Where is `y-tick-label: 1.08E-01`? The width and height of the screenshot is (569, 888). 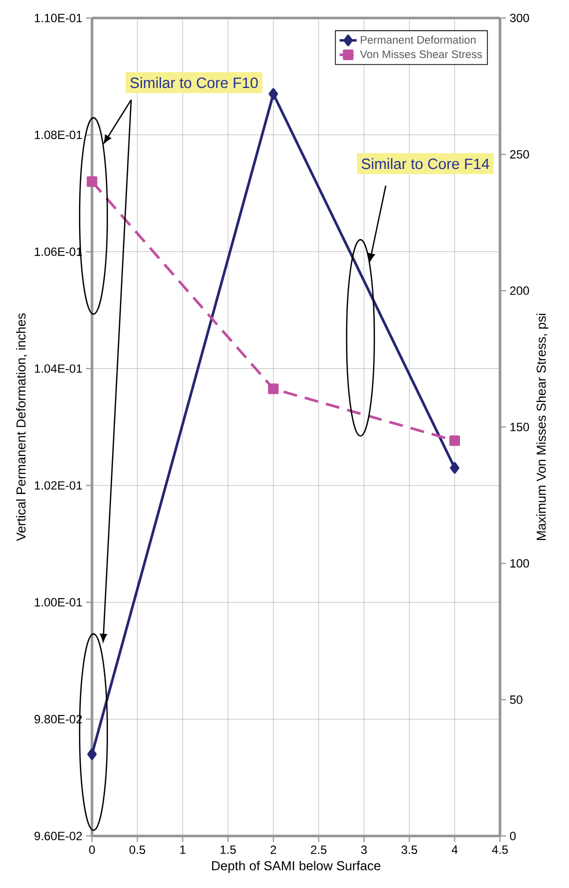 y-tick-label: 1.08E-01 is located at coordinates (58, 135).